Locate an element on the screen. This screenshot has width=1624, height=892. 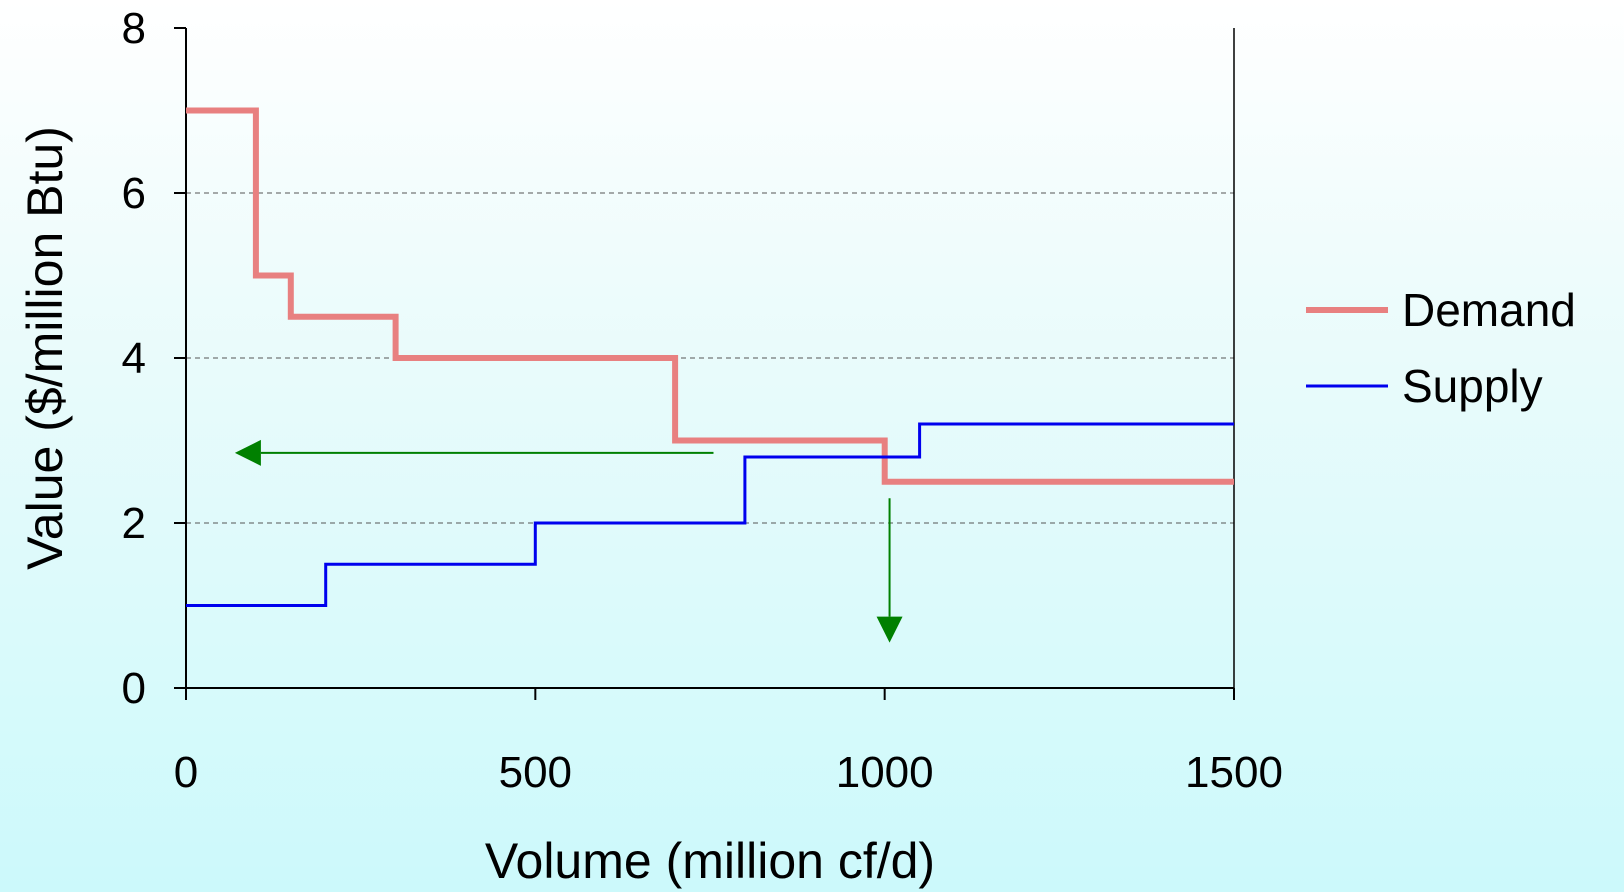
y-tick-label-3: 6 is located at coordinates (134, 193).